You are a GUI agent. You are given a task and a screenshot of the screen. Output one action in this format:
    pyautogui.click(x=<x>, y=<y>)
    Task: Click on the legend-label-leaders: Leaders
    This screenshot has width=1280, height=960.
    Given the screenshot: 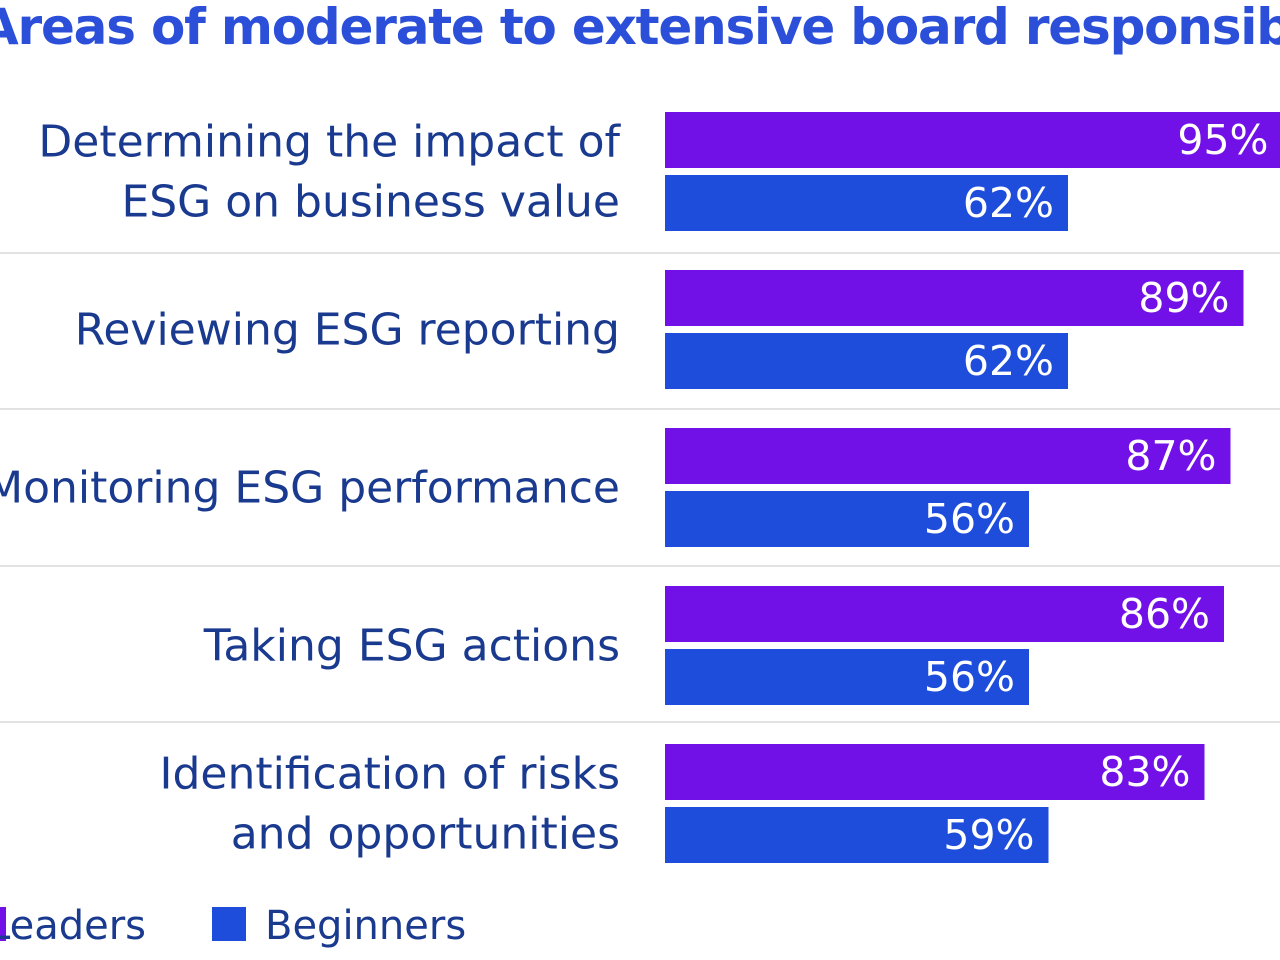 What is the action you would take?
    pyautogui.click(x=73, y=926)
    